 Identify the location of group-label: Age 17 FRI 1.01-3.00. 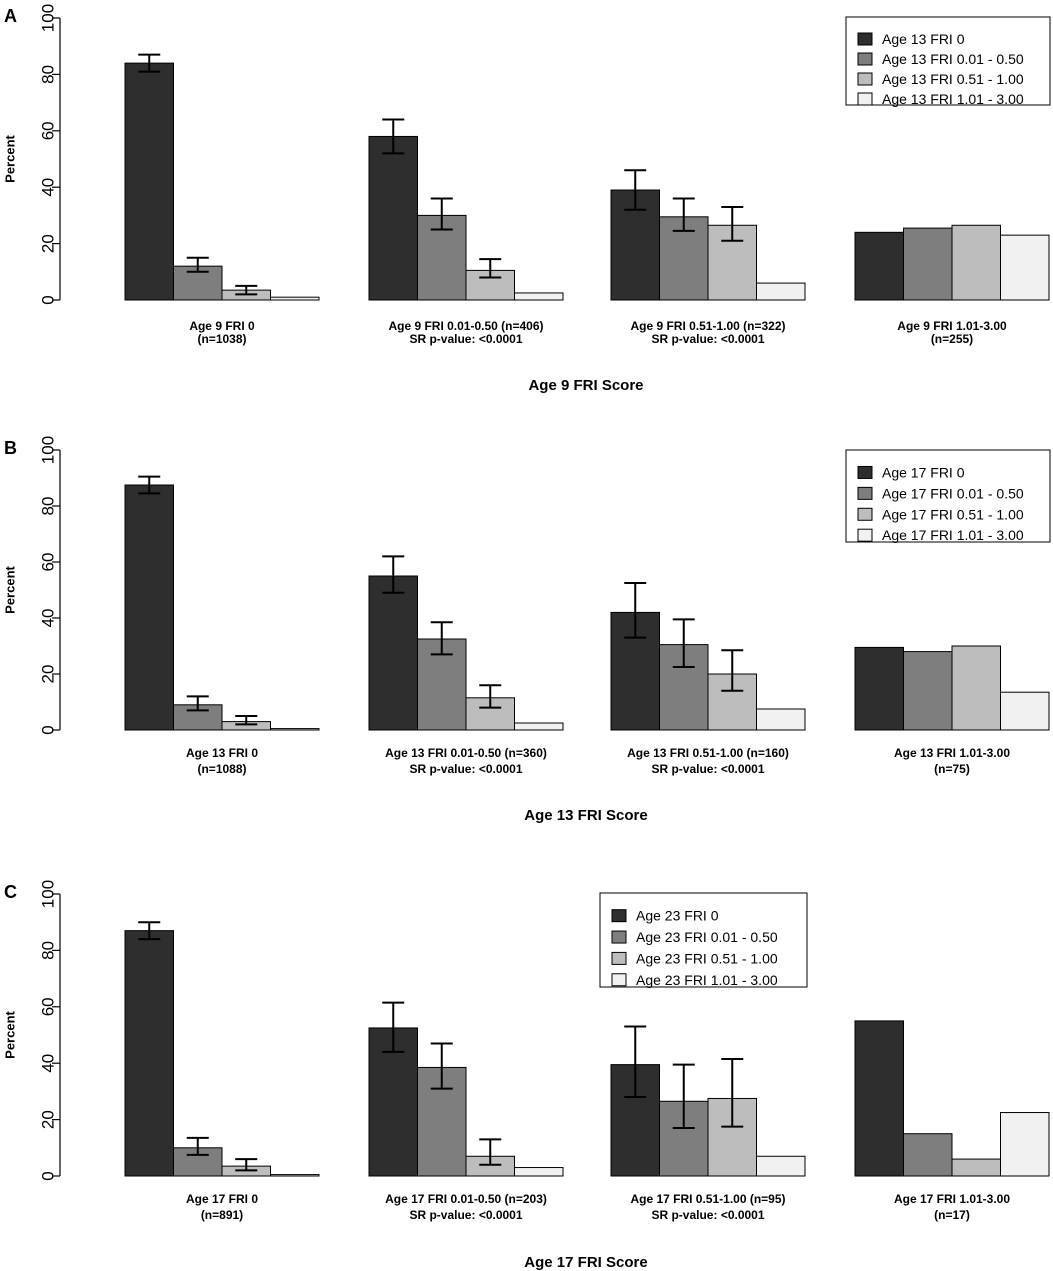
(952, 1199).